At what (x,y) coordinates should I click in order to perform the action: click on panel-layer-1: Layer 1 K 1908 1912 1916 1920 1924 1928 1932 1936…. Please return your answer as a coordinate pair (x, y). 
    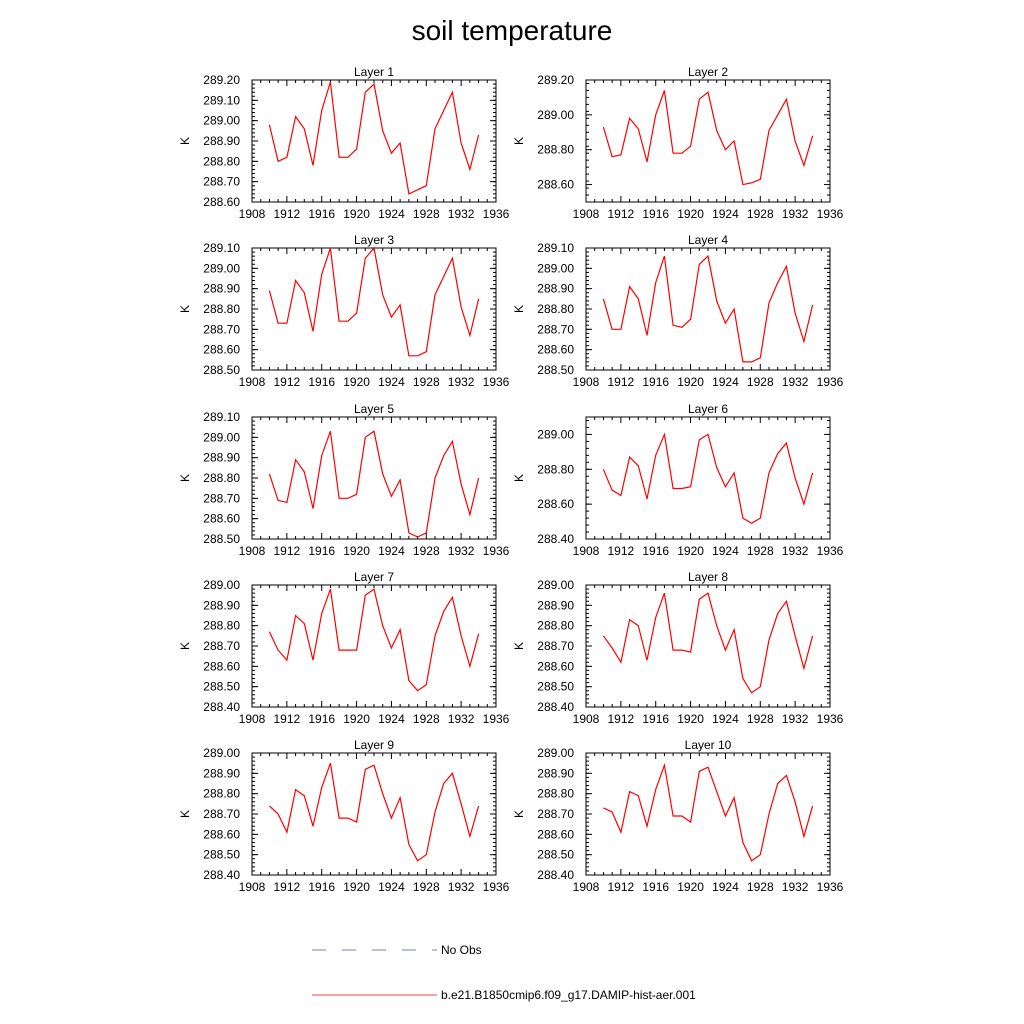
    Looking at the image, I should click on (344, 143).